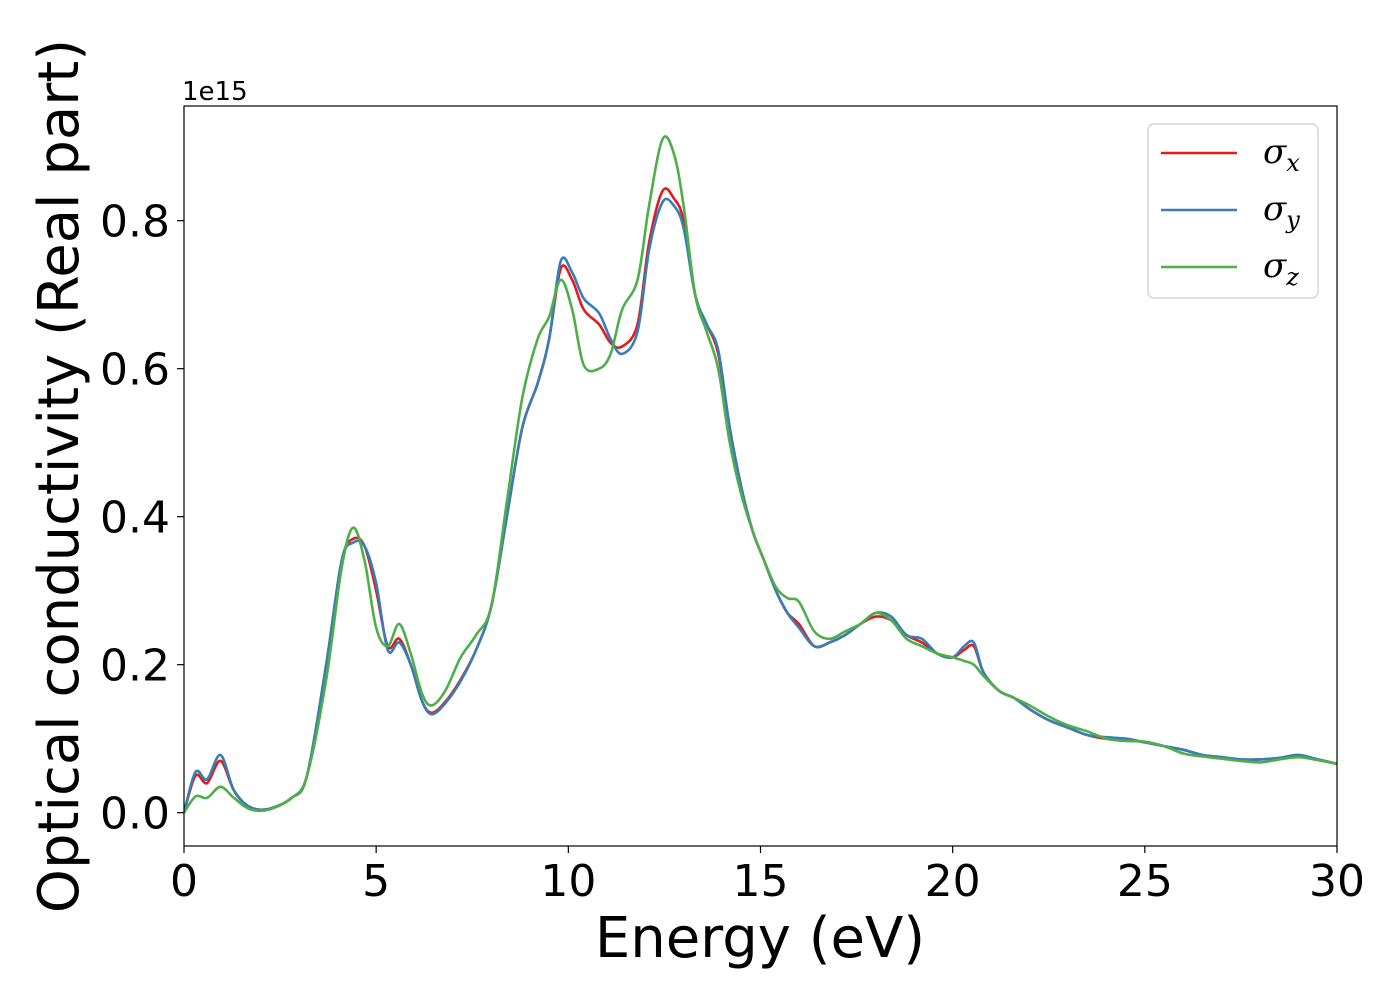  I want to click on y-tick-label: 0.4, so click(135, 518).